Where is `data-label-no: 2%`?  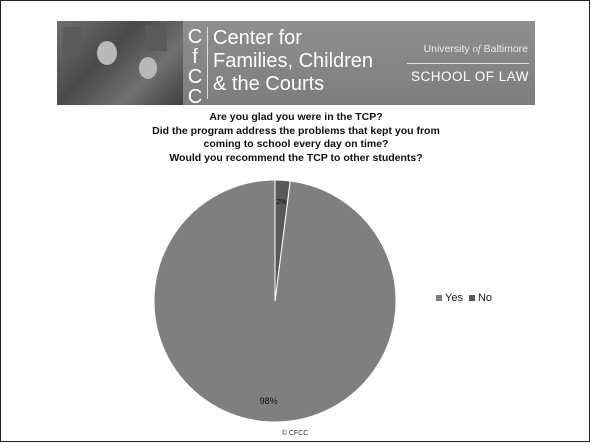
data-label-no: 2% is located at coordinates (281, 202).